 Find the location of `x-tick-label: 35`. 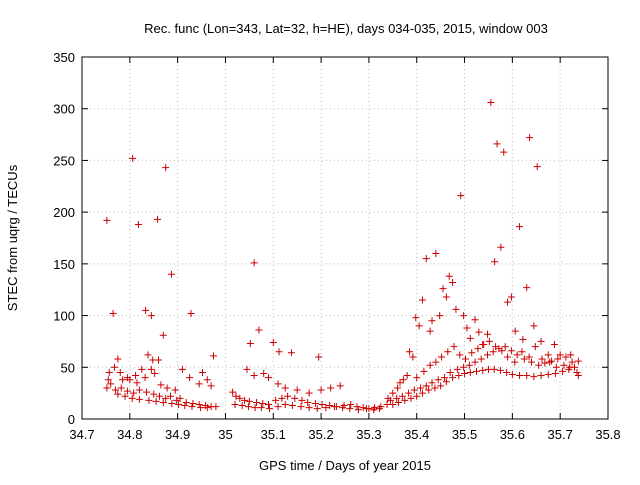

x-tick-label: 35 is located at coordinates (225, 434).